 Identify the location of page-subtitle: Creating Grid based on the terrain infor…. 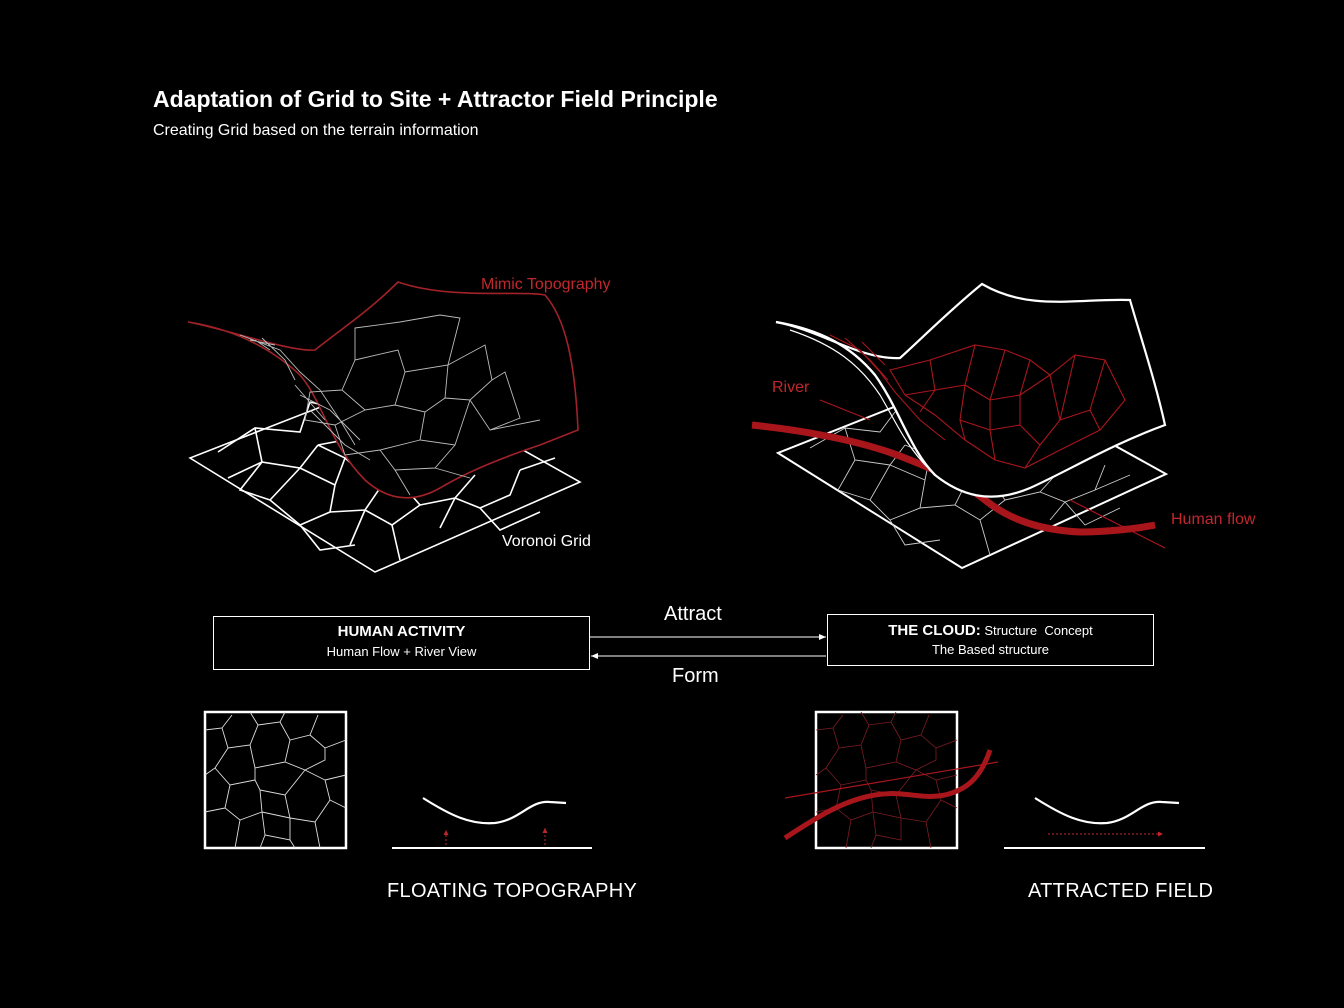
(316, 130).